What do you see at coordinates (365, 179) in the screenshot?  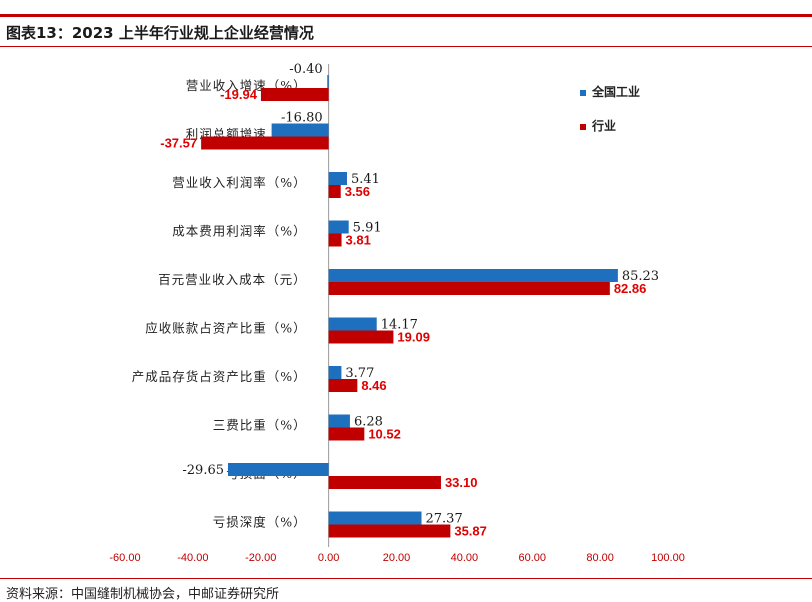 I see `series-a-value-label: 5.41` at bounding box center [365, 179].